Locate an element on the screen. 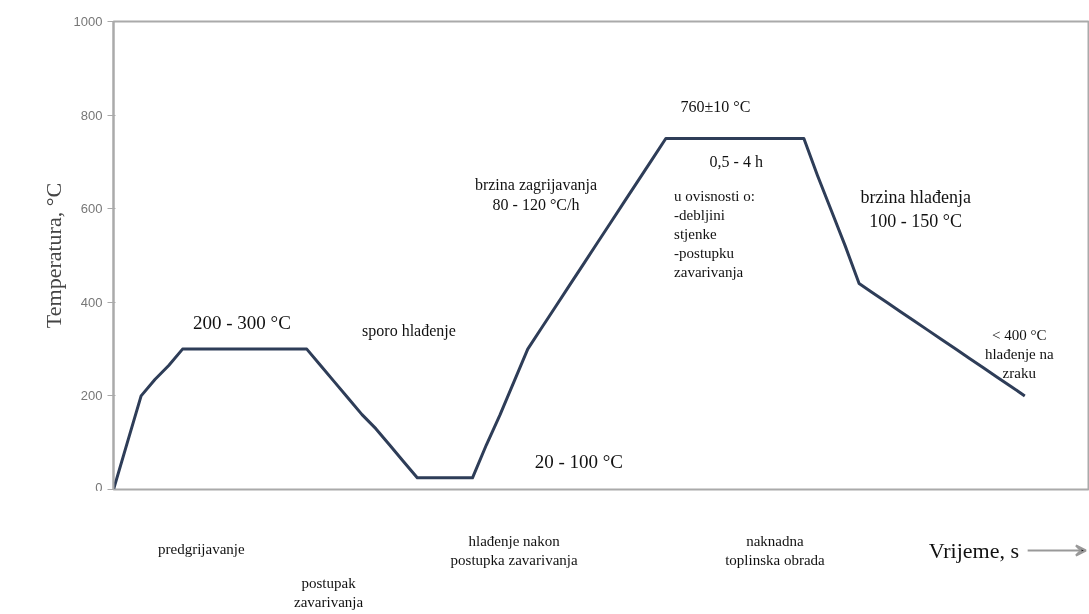 This screenshot has height=614, width=1089. annotation: 0,5 - 4 h is located at coordinates (736, 162).